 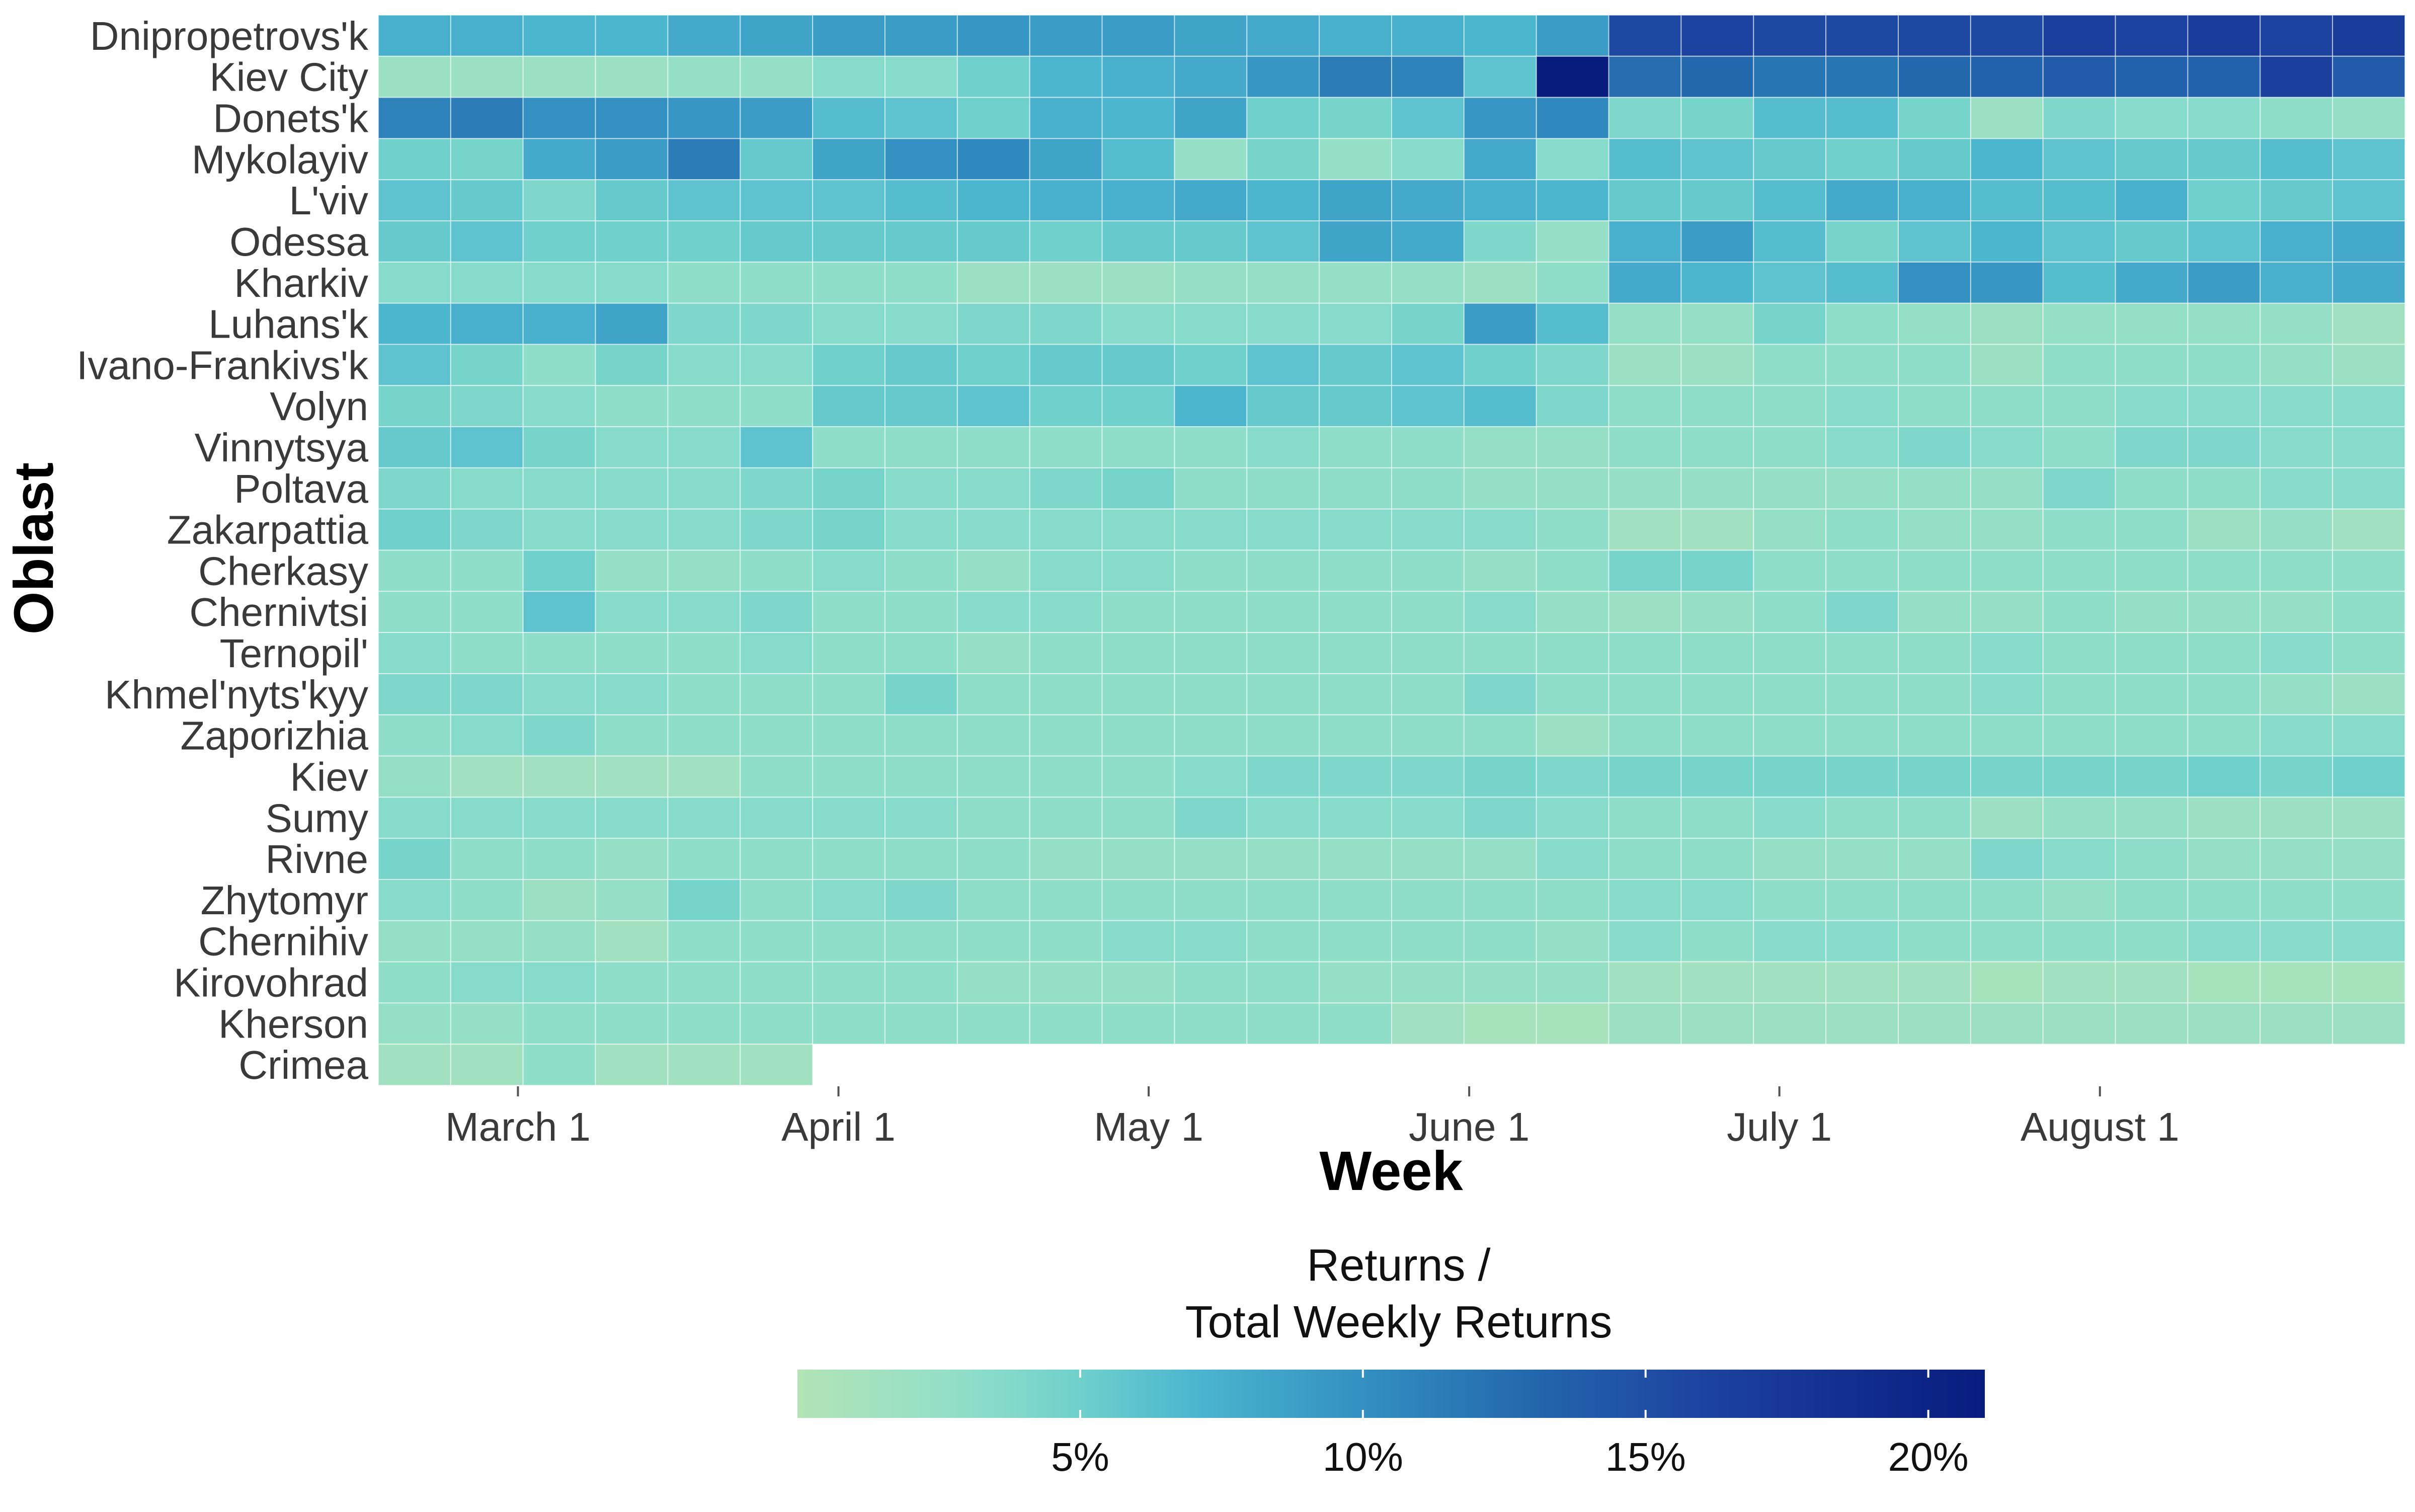 I want to click on x-axis-ticks: March 1 April 1 May 1 June 1 July 1 August 1, so click(x=1312, y=1117).